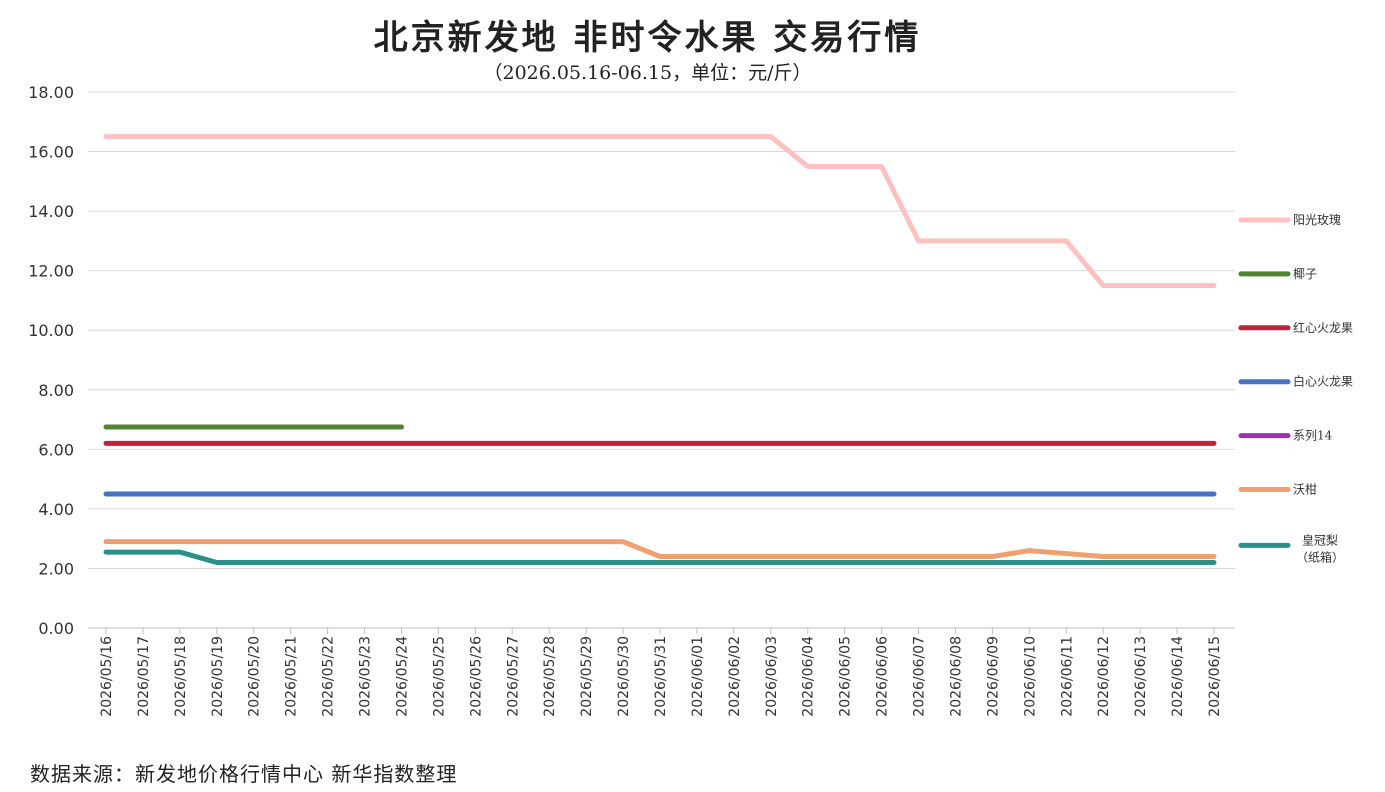 The image size is (1385, 792). What do you see at coordinates (647, 38) in the screenshot?
I see `chart-title: 北京新发地 非时令水果 交易行情` at bounding box center [647, 38].